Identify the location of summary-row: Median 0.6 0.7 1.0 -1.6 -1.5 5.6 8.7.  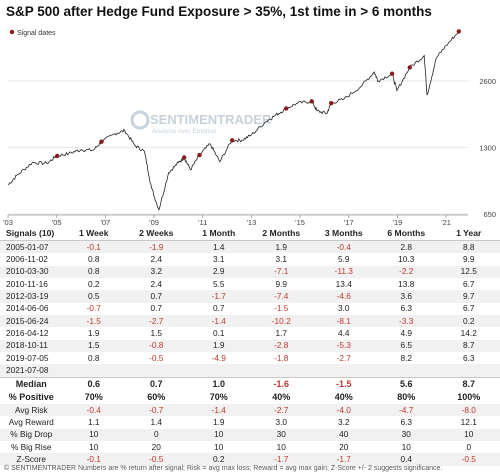
(250, 383).